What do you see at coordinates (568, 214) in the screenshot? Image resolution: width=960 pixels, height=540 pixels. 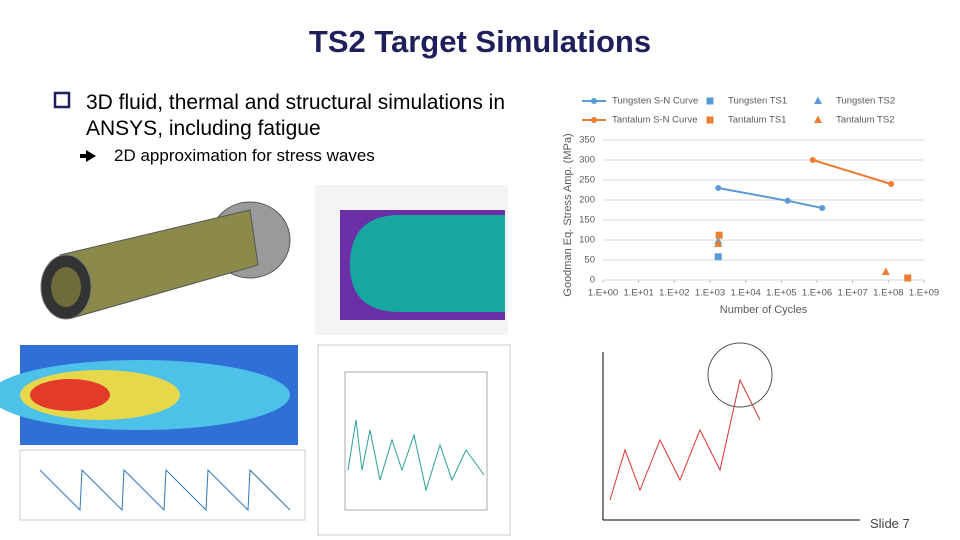 I see `y-axis-label: Goodman Eq. Stress Amp. (MPa)` at bounding box center [568, 214].